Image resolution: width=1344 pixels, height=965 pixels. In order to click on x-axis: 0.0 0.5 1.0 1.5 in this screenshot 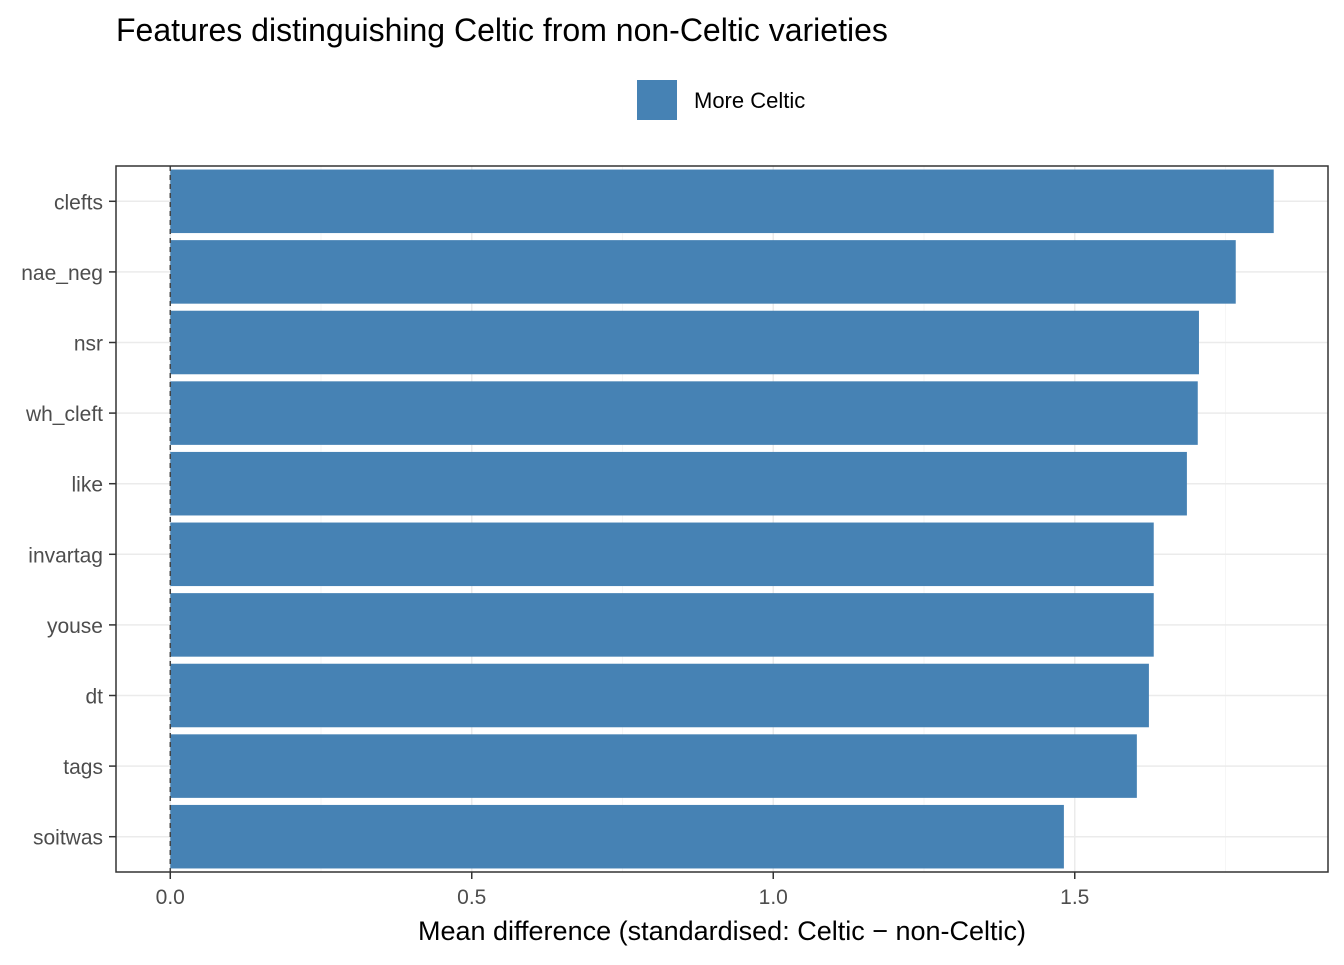, I will do `click(622, 890)`.